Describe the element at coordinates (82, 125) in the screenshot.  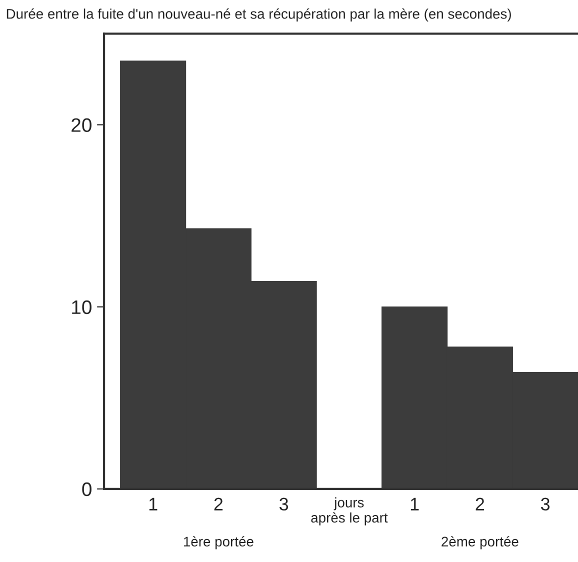
I see `y-tick-label: 20` at that location.